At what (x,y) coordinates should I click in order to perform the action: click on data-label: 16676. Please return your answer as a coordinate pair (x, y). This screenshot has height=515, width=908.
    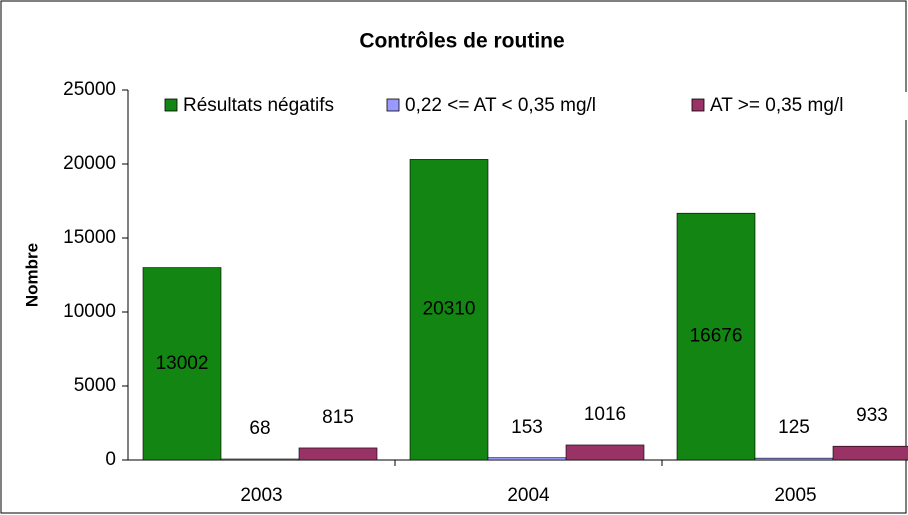
    Looking at the image, I should click on (716, 336).